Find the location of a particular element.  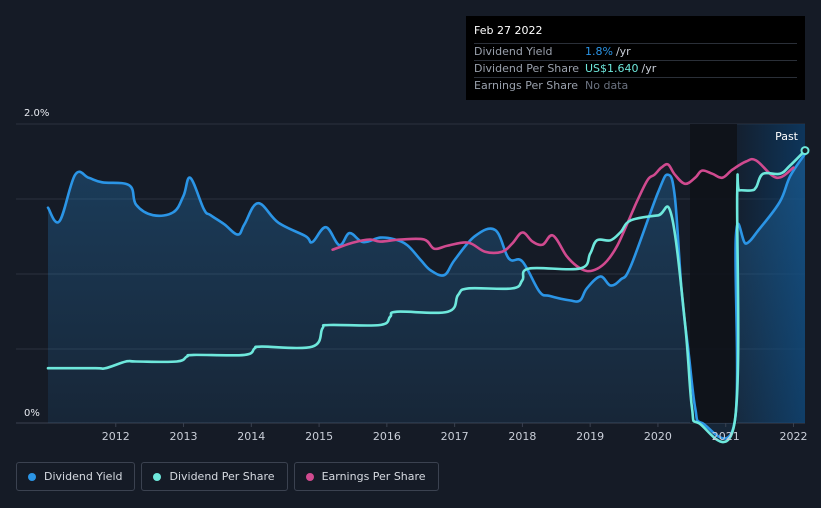

tooltip-label: Dividend Yield is located at coordinates (513, 51).